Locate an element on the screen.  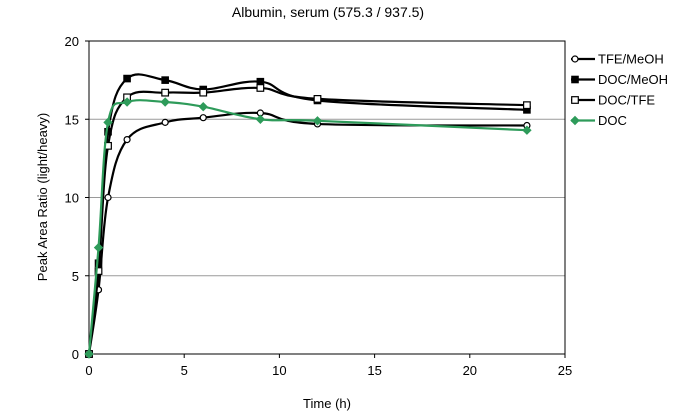
legend-item: DOC/MeOH is located at coordinates (619, 79).